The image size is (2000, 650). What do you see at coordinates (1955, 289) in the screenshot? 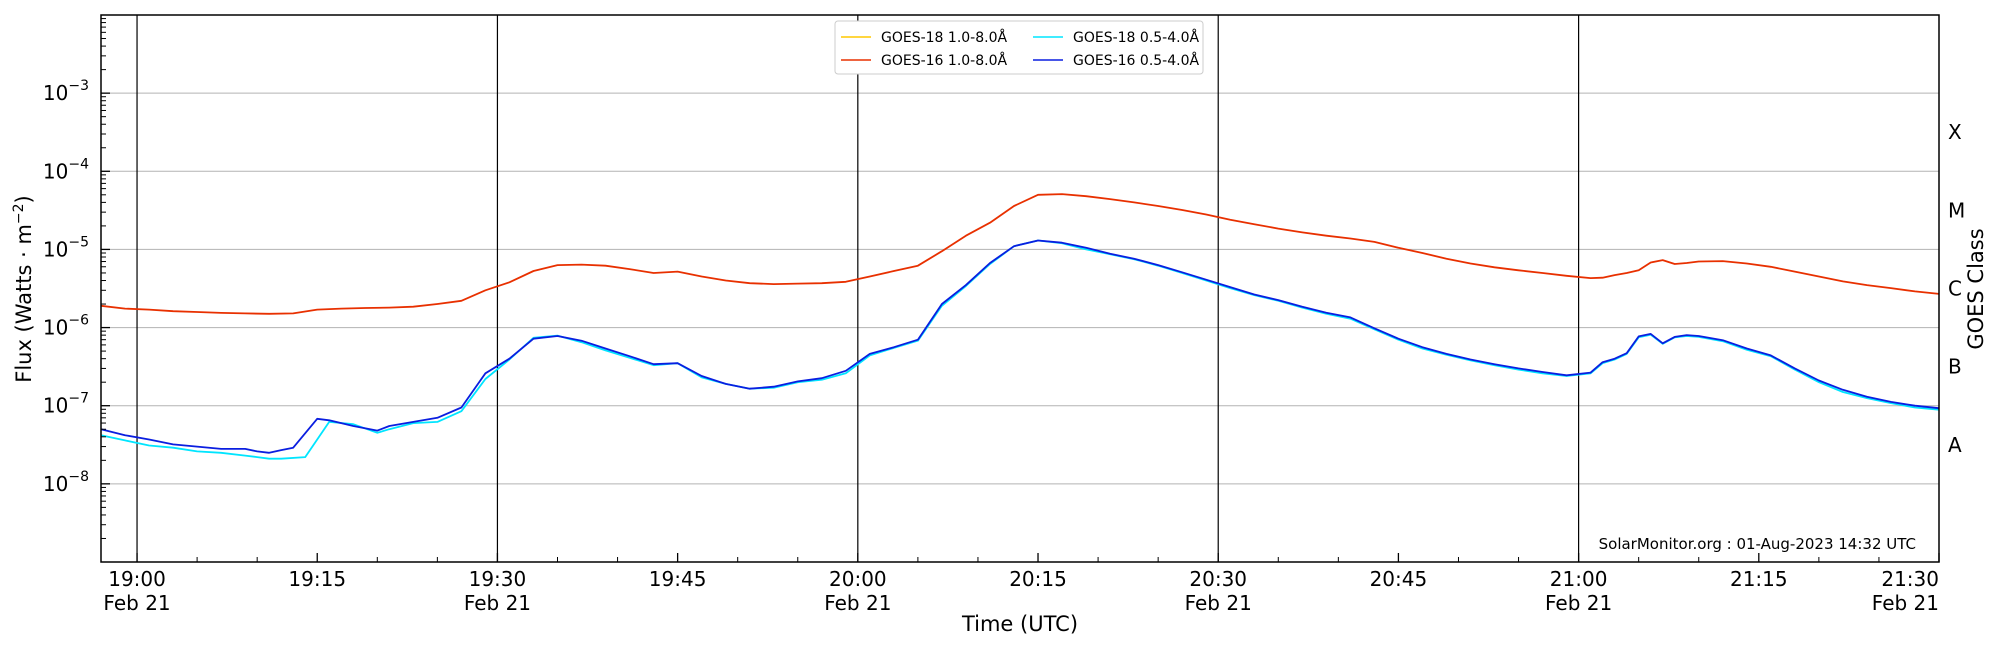
I see `goes-class-label: C` at bounding box center [1955, 289].